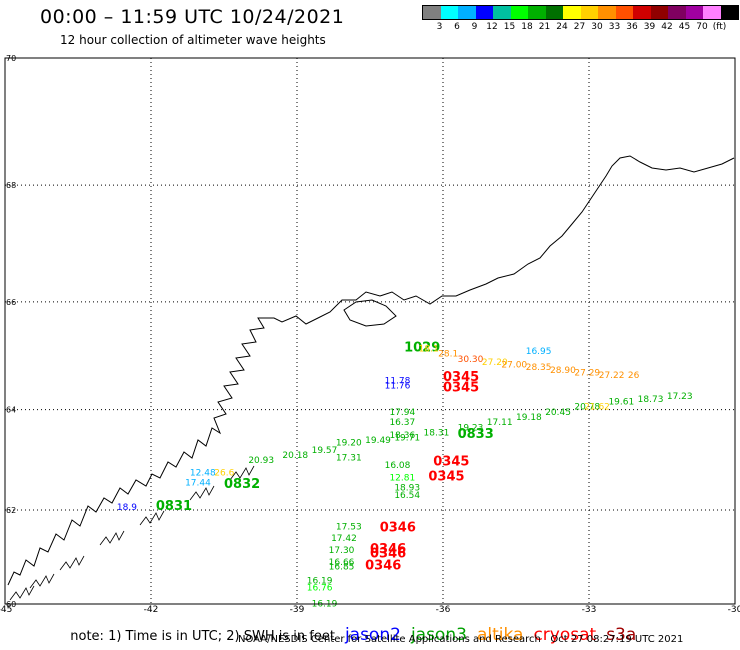 This screenshot has height=650, width=740. Describe the element at coordinates (474, 27) in the screenshot. I see `color-scale-label: 9` at that location.